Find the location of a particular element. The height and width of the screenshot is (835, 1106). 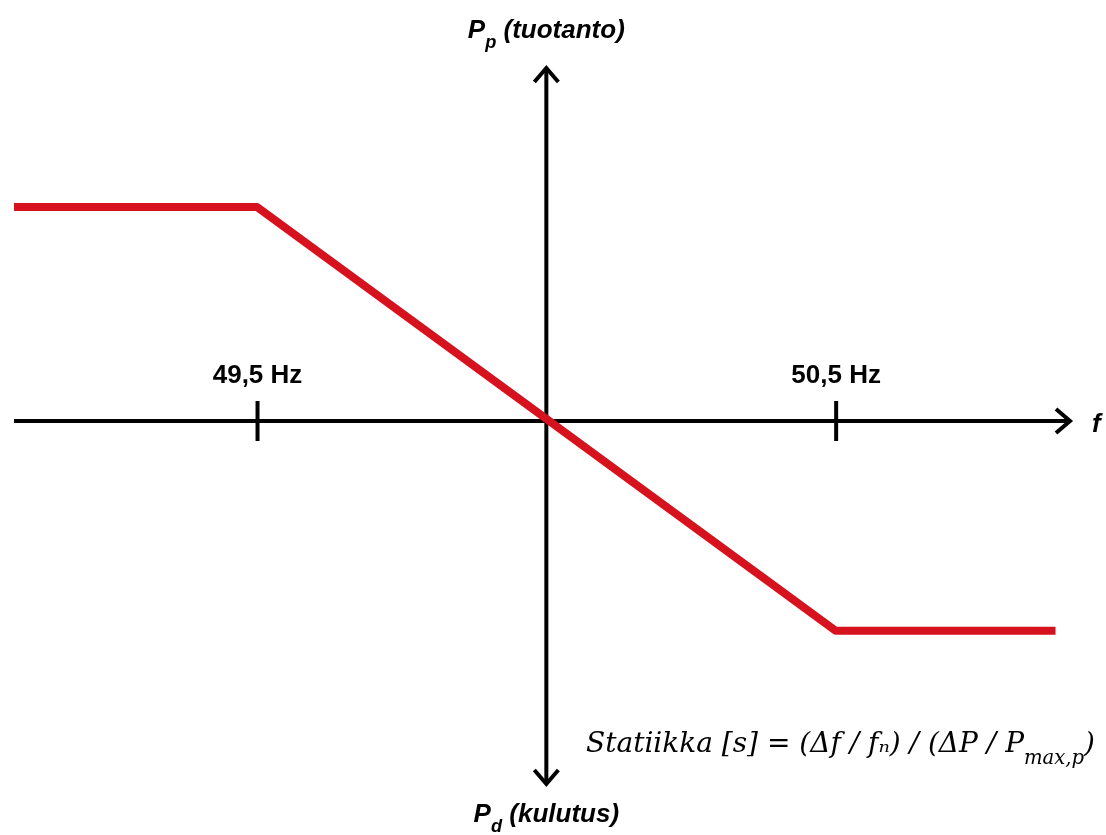

x-tick-label: 49,5 Hz is located at coordinates (257, 374).